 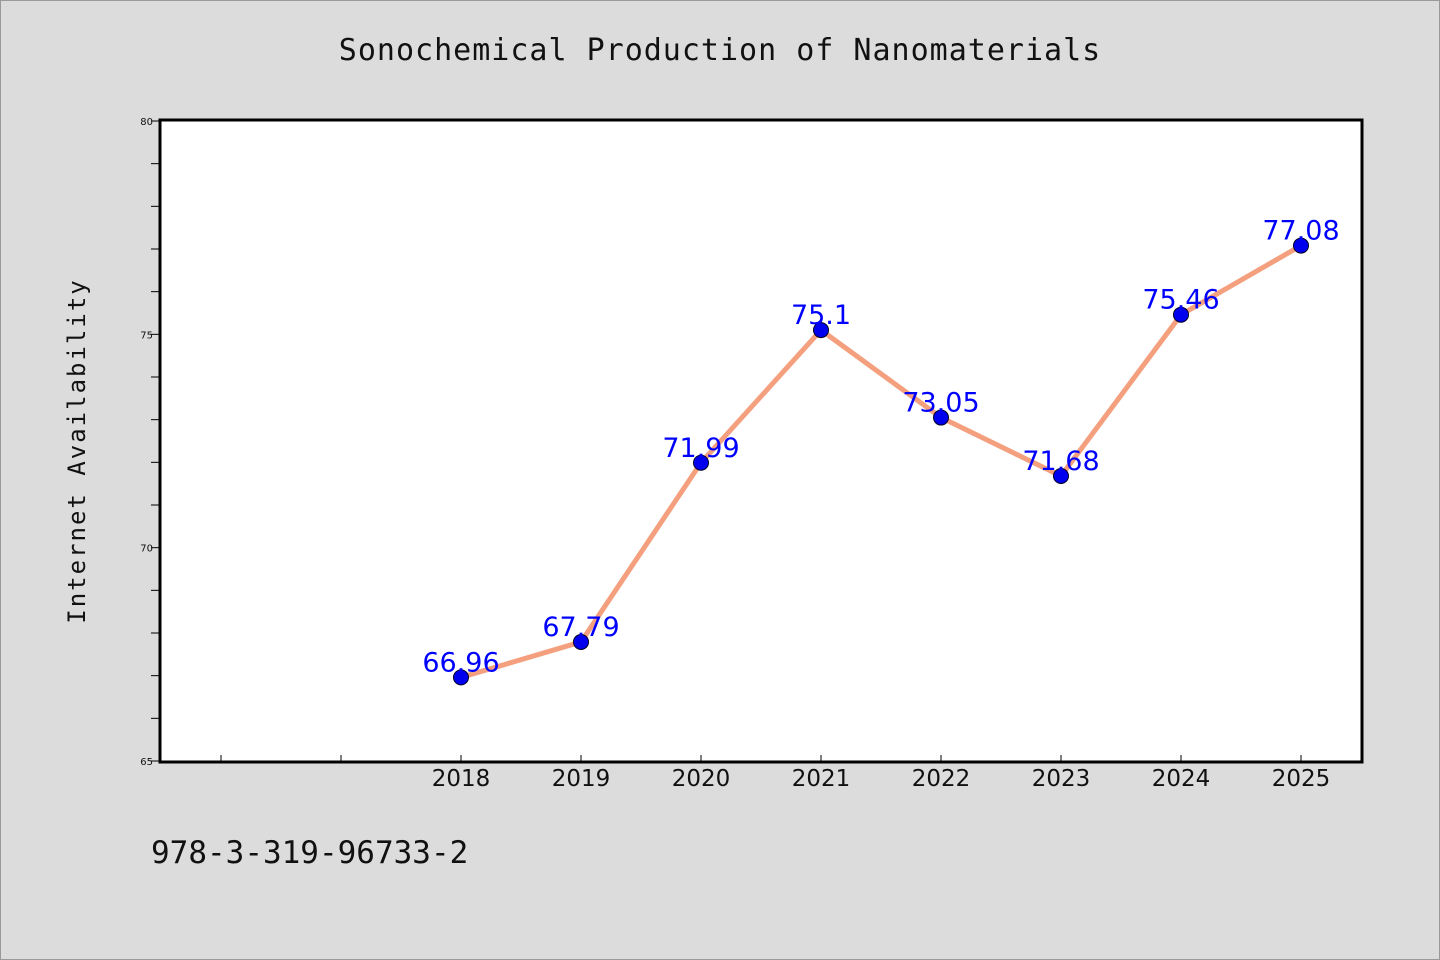 What do you see at coordinates (821, 779) in the screenshot?
I see `x-tick-label: 2021` at bounding box center [821, 779].